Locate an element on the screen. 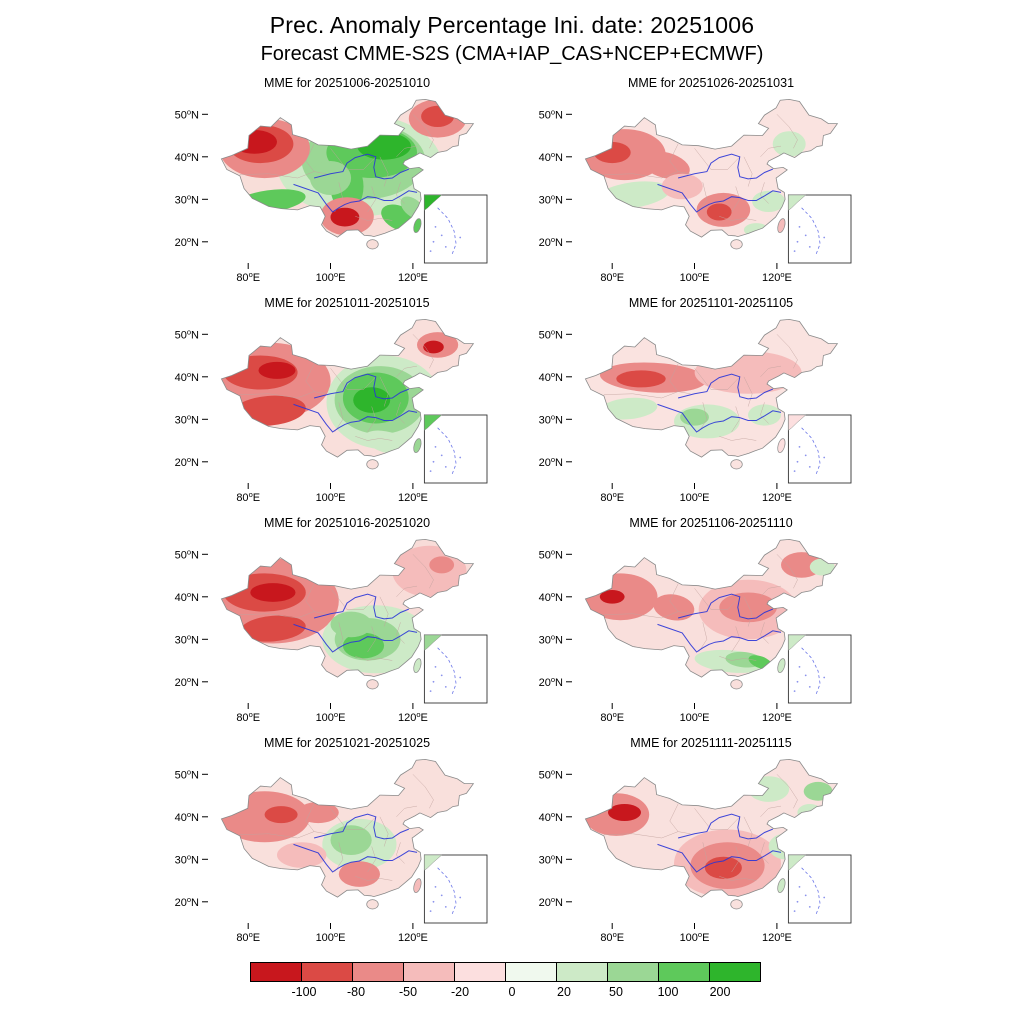 This screenshot has height=1036, width=1024. colorbar-segments is located at coordinates (511, 972).